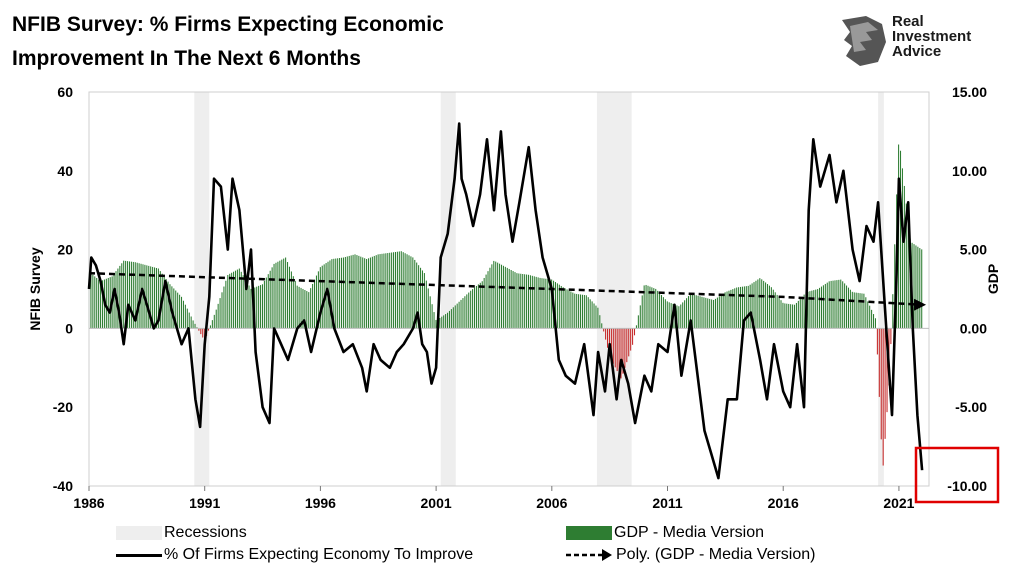  Describe the element at coordinates (63, 486) in the screenshot. I see `y-tick-label: -40` at that location.